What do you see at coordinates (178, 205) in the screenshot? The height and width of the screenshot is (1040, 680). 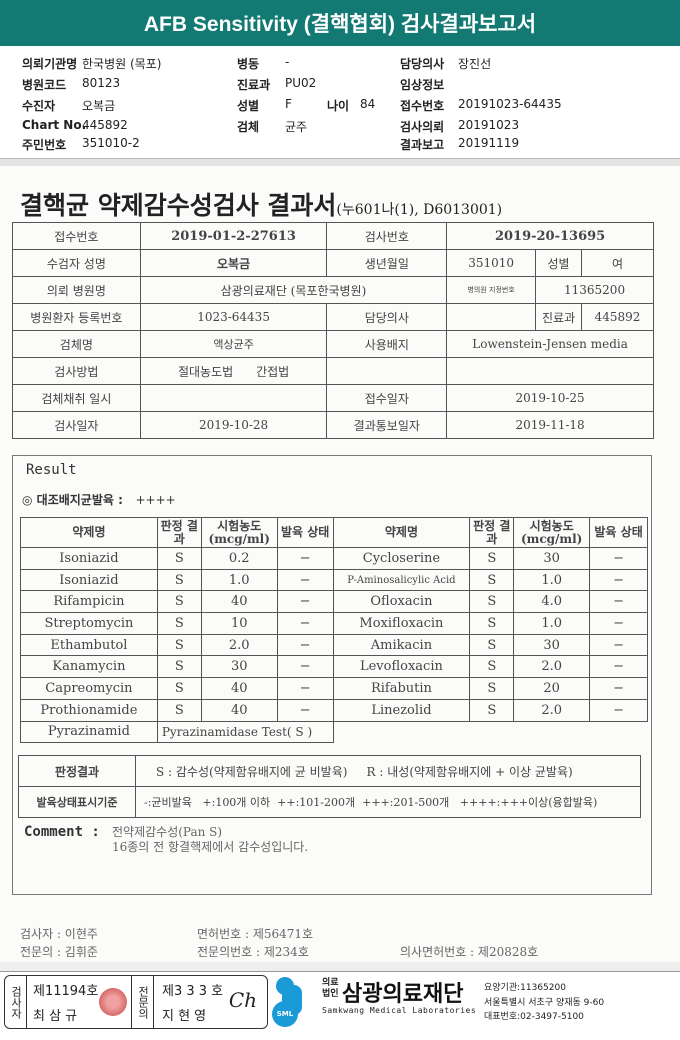 I see `title-text: 결핵균 약제감수성검사 결과서` at bounding box center [178, 205].